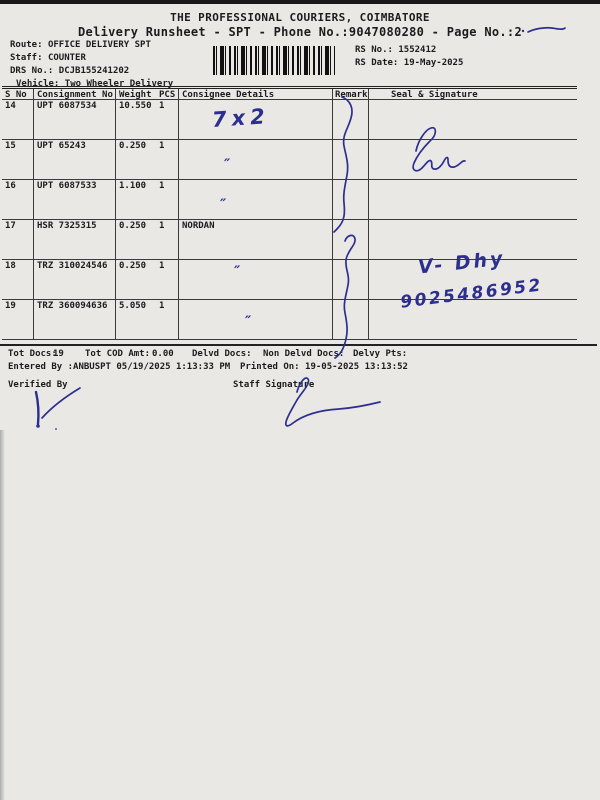 The height and width of the screenshot is (800, 600). What do you see at coordinates (74, 200) in the screenshot?
I see `cell-consignment-no: UPT 6087533` at bounding box center [74, 200].